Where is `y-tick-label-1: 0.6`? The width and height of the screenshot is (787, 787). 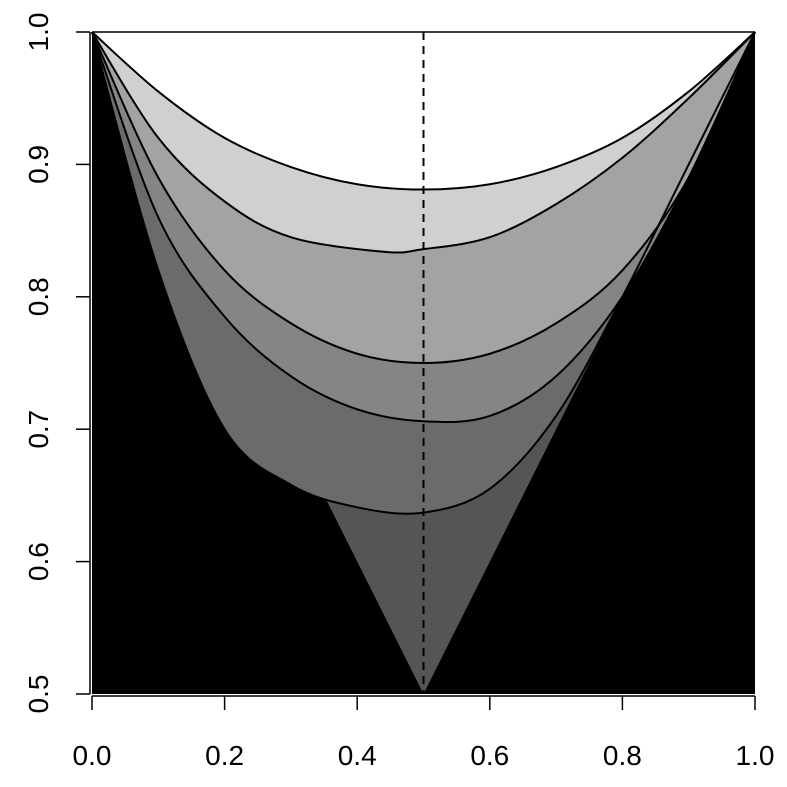
y-tick-label-1: 0.6 is located at coordinates (38, 561).